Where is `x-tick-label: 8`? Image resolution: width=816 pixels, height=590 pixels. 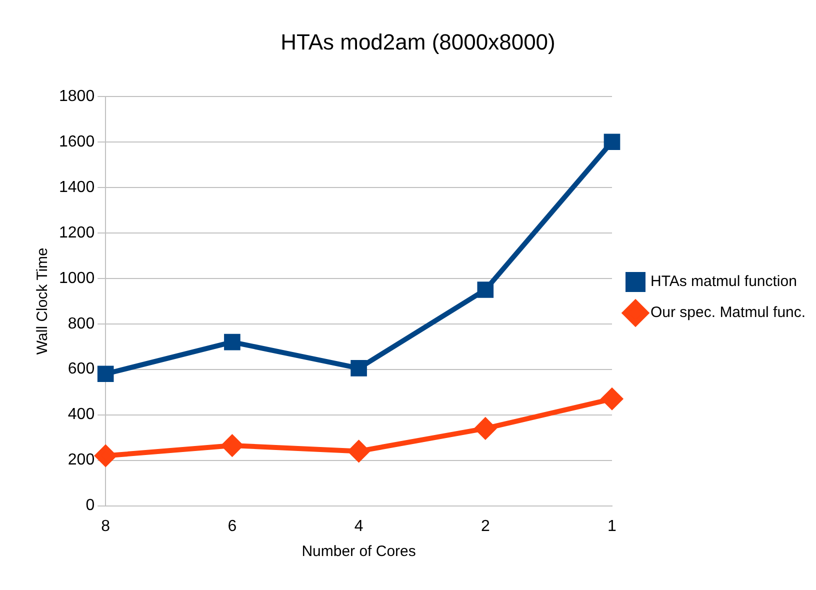
x-tick-label: 8 is located at coordinates (105, 526).